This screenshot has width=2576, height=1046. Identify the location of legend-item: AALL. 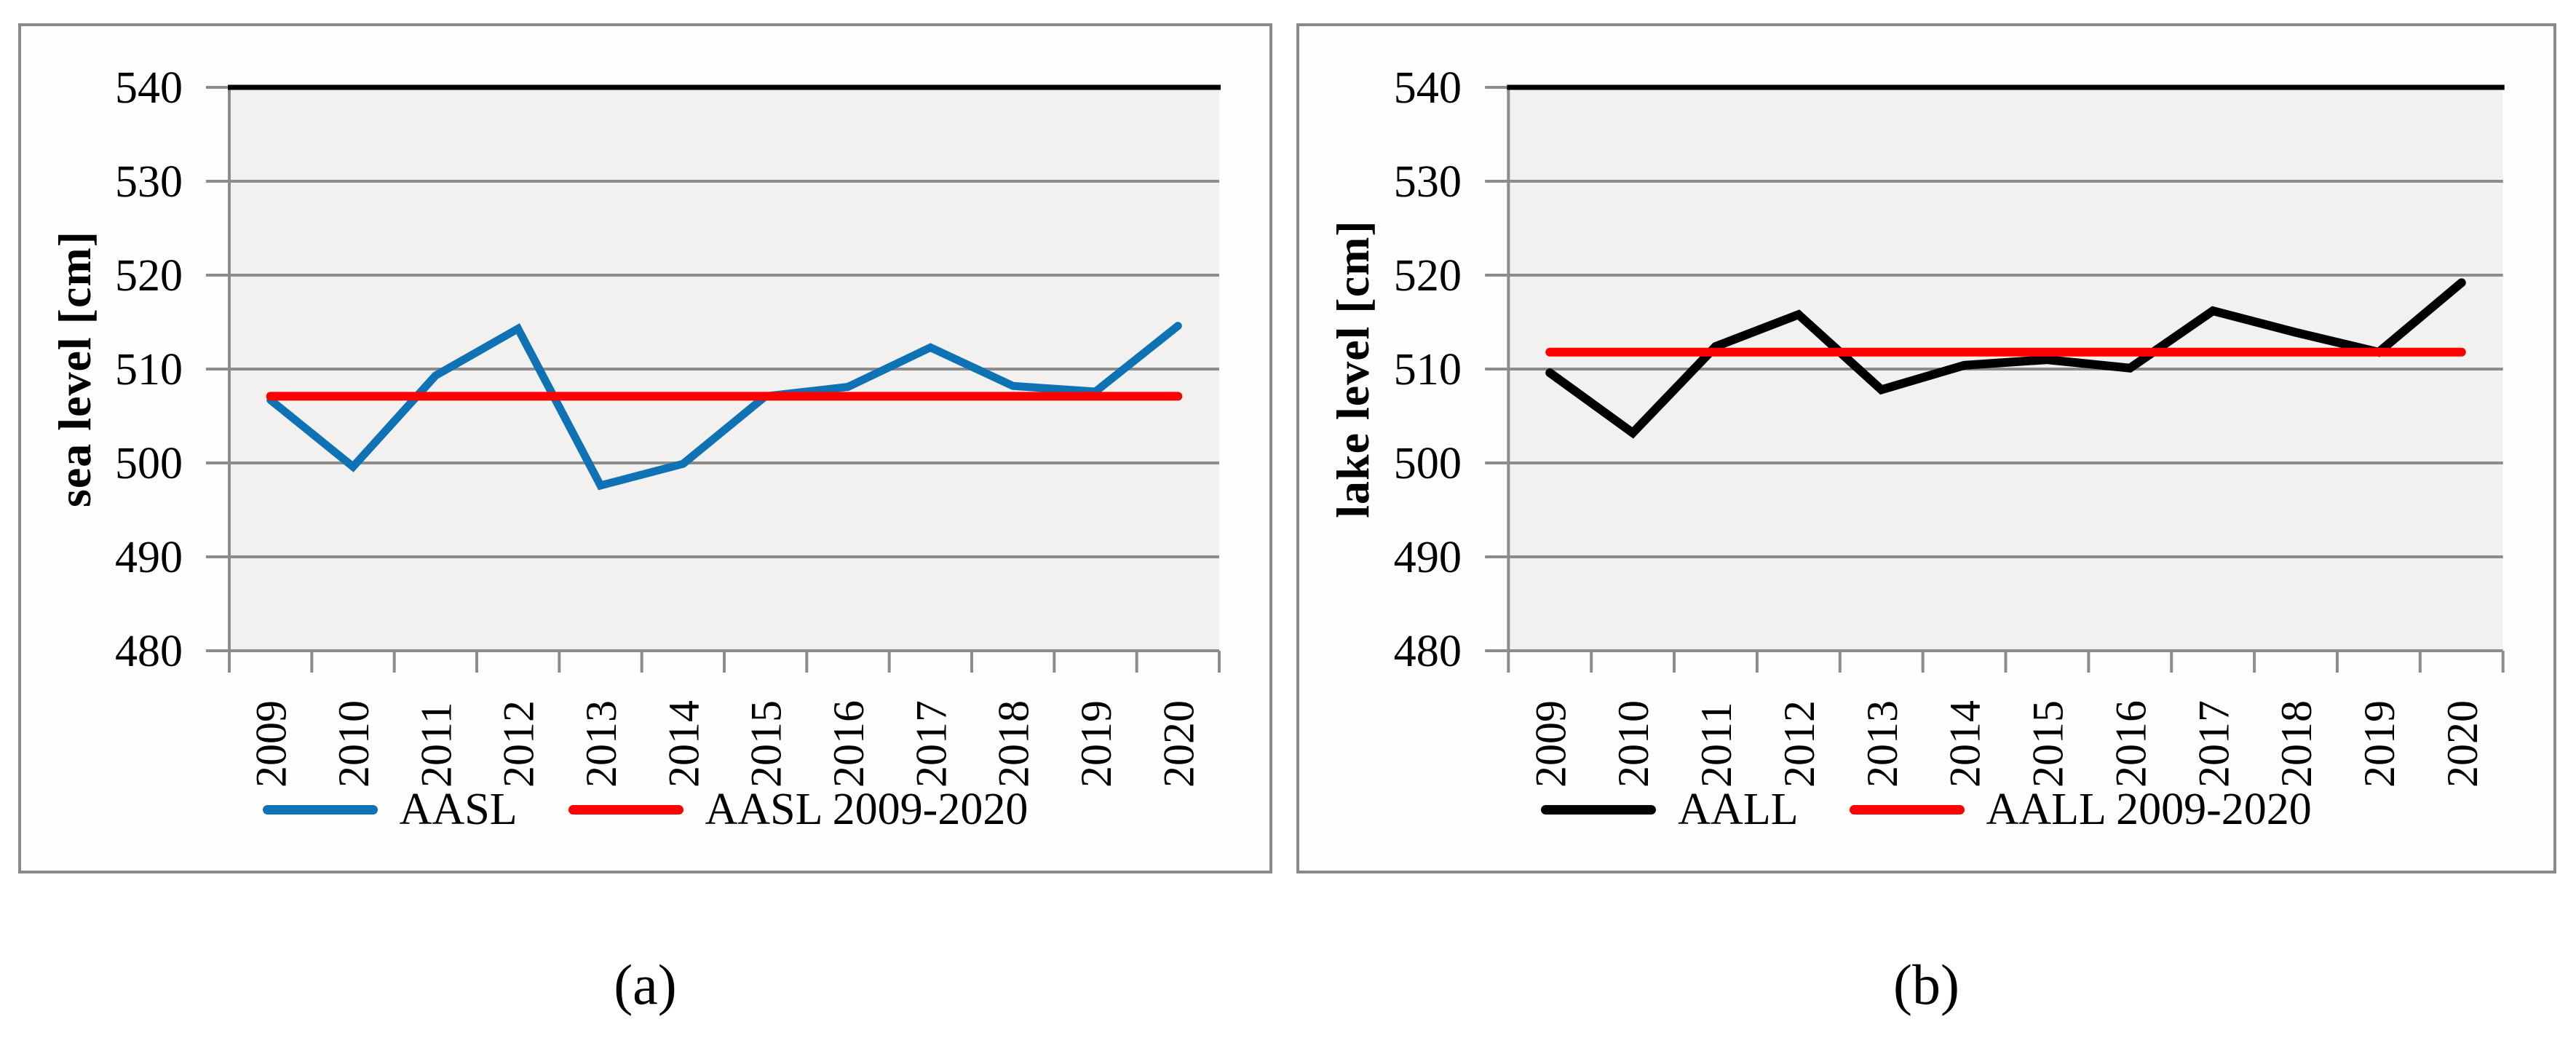
(1670, 810).